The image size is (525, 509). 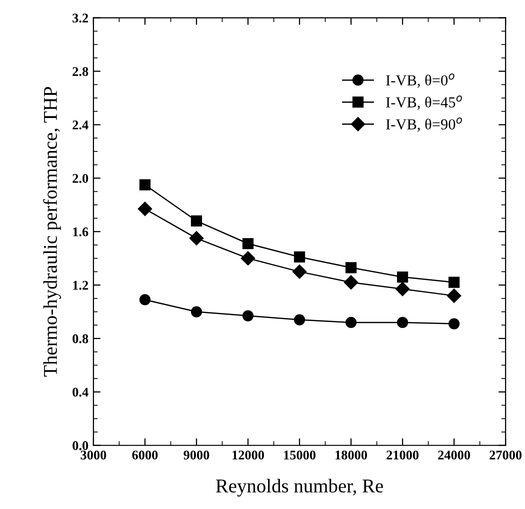 I want to click on legend-label: I-VB, θ=0$^{o}$, so click(x=420, y=81).